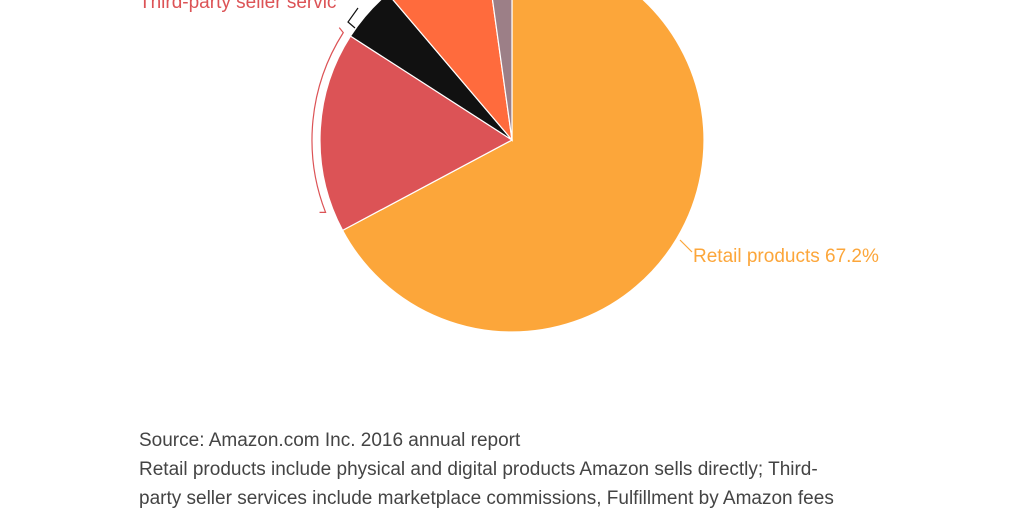 This screenshot has height=512, width=1024. Describe the element at coordinates (328, 120) in the screenshot. I see `third-party-leader-line` at that location.